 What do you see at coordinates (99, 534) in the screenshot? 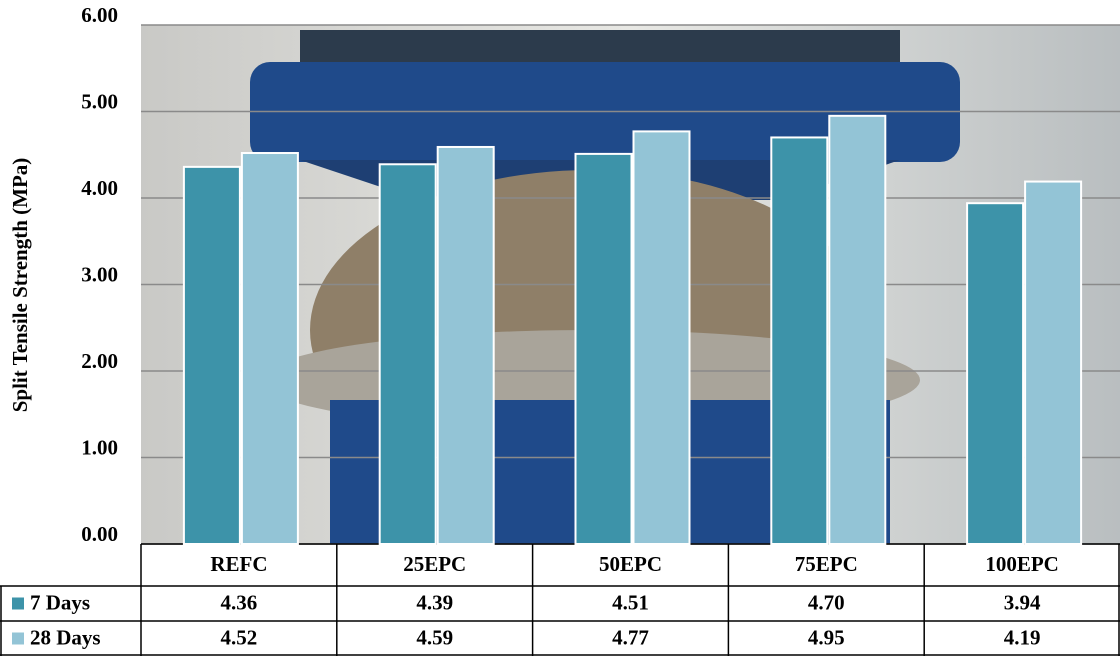
I see `y-tick-label: 0.00` at bounding box center [99, 534].